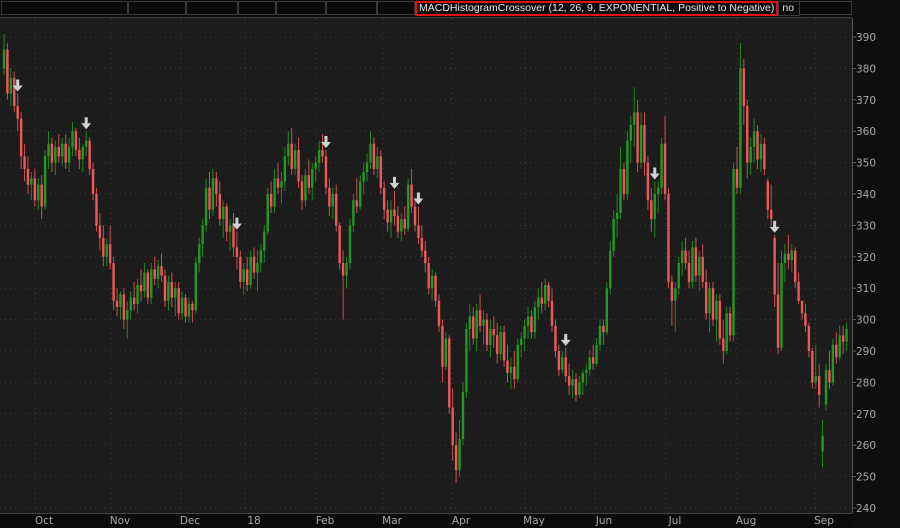  Describe the element at coordinates (866, 226) in the screenshot. I see `y-tick-label: 330` at that location.